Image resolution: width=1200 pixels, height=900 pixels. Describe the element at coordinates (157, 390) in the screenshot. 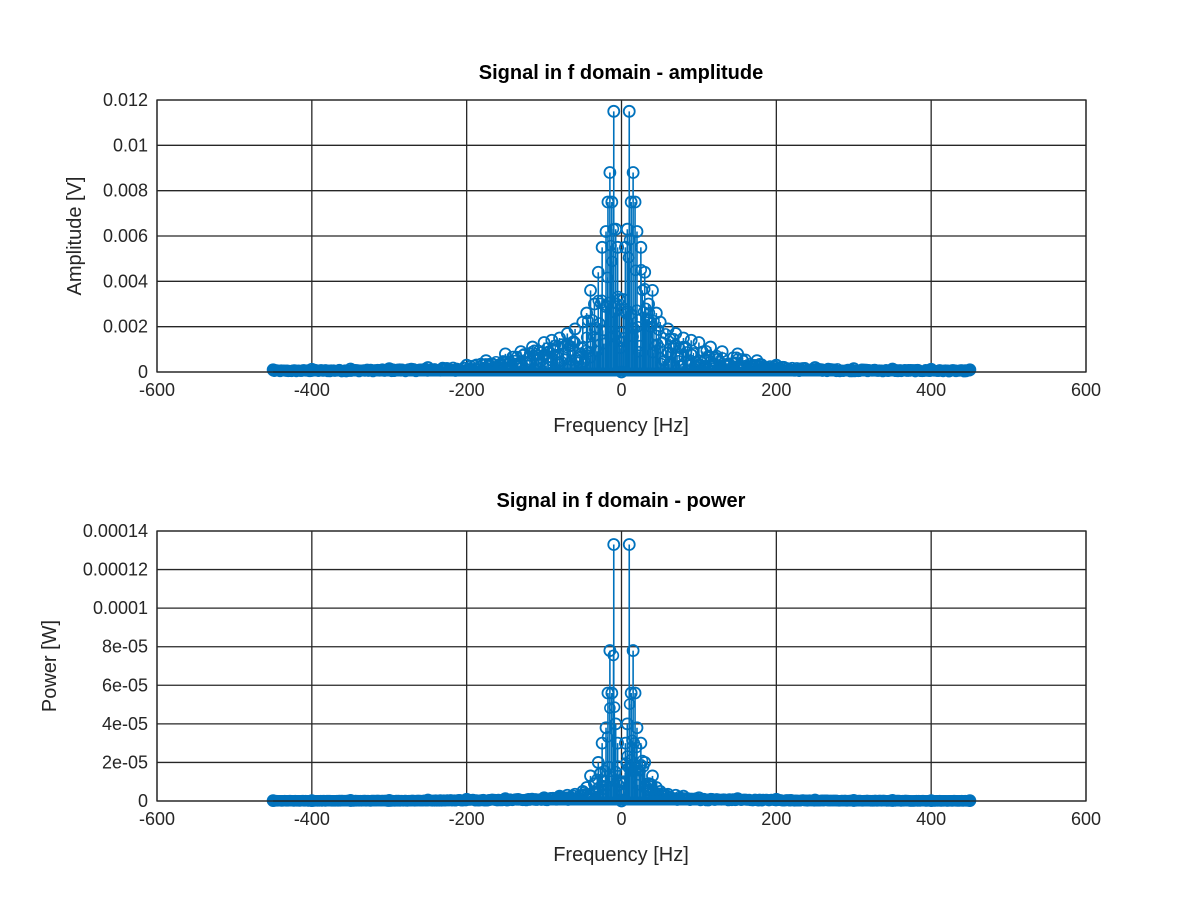

I see `amplitude-xtick-label: -600` at that location.